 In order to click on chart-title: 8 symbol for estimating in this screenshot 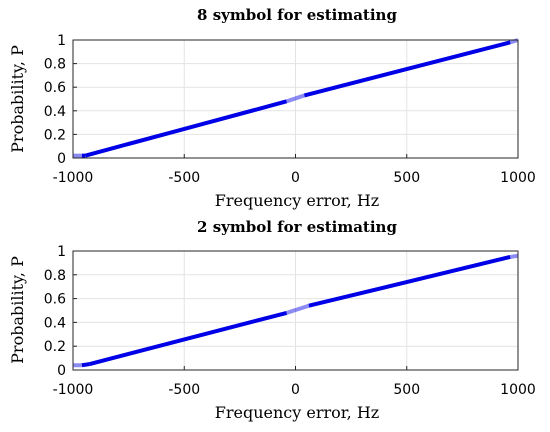, I will do `click(297, 15)`.